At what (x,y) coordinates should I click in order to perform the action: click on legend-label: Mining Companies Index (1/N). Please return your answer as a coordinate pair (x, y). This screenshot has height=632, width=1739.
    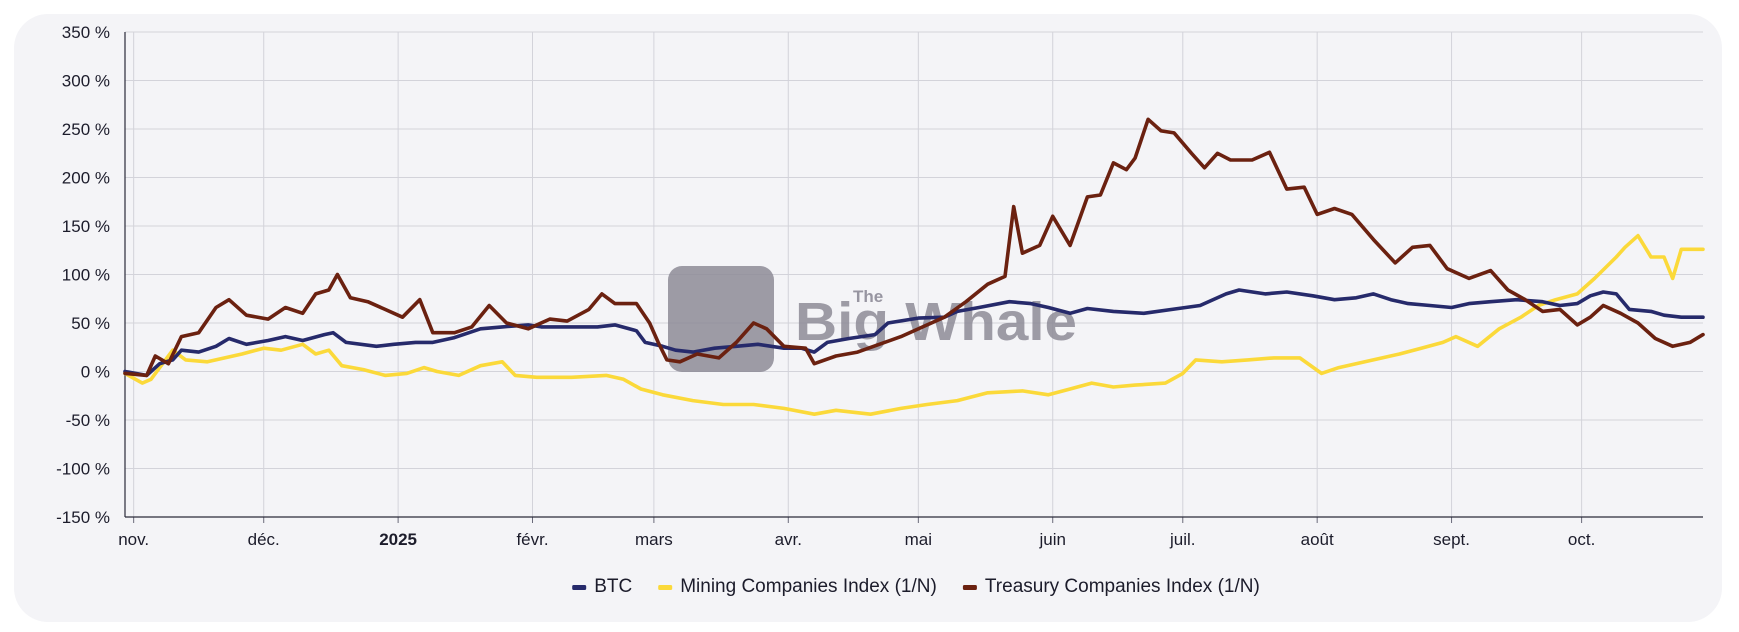
    Looking at the image, I should click on (808, 586).